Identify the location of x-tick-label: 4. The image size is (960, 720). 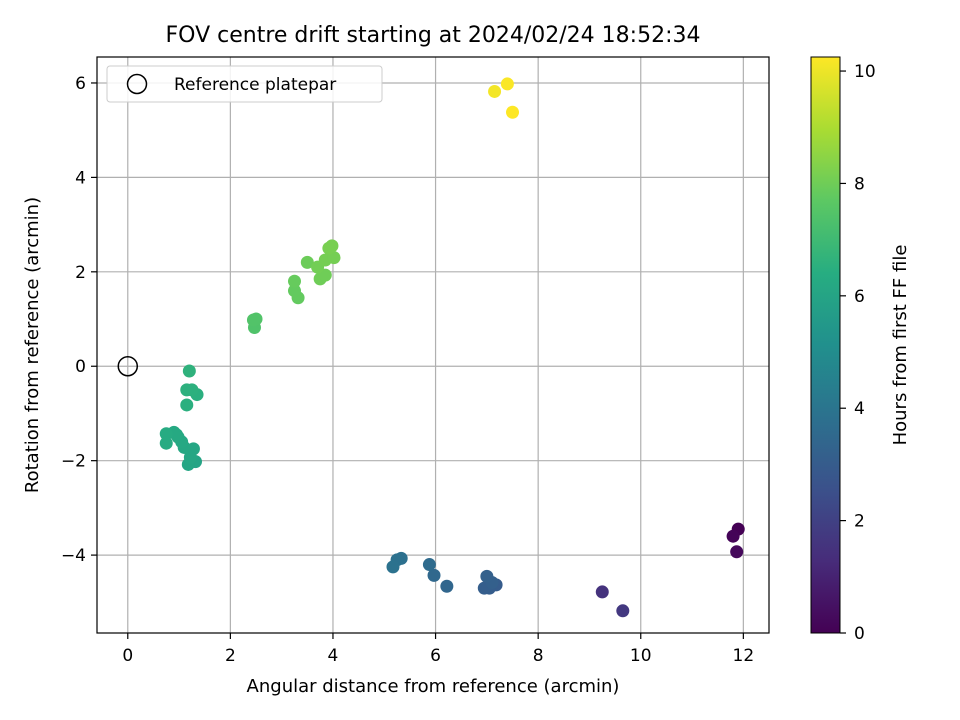
(333, 656).